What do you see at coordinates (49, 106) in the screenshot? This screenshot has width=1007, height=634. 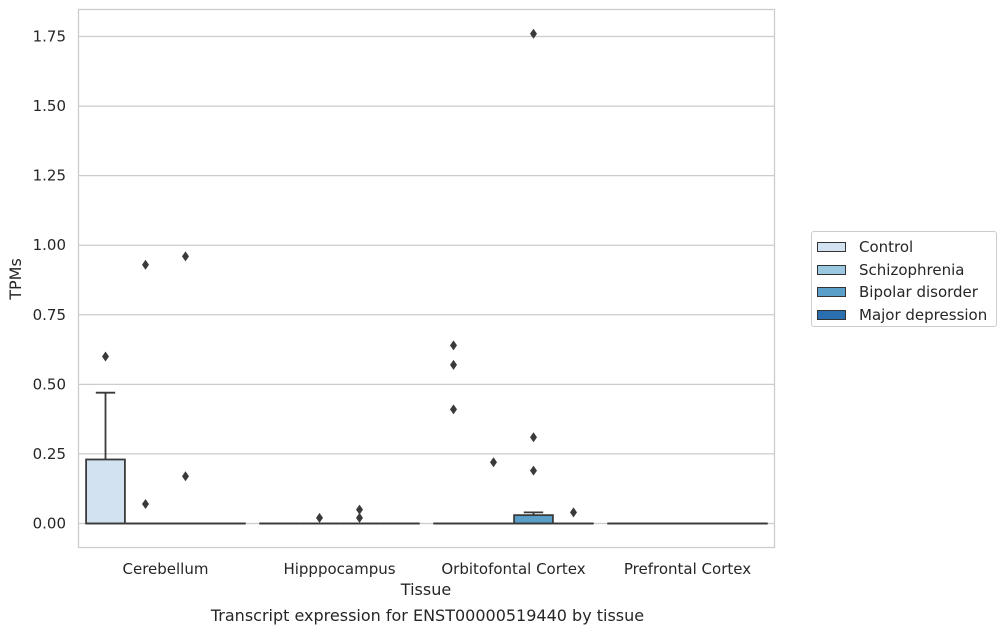 I see `y-tick-label: 1.50` at bounding box center [49, 106].